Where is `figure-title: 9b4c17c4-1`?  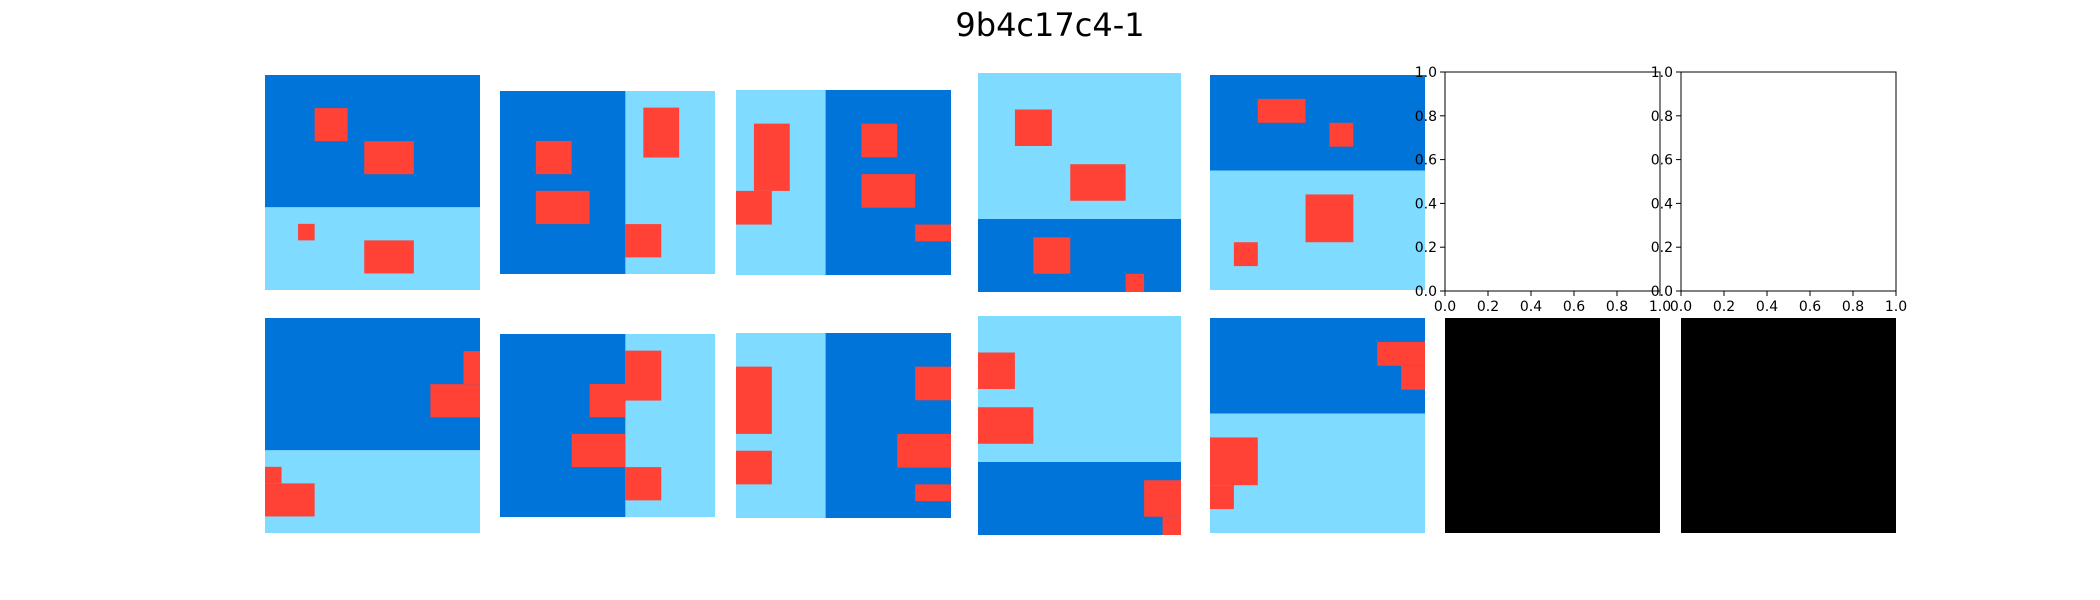 figure-title: 9b4c17c4-1 is located at coordinates (1050, 25).